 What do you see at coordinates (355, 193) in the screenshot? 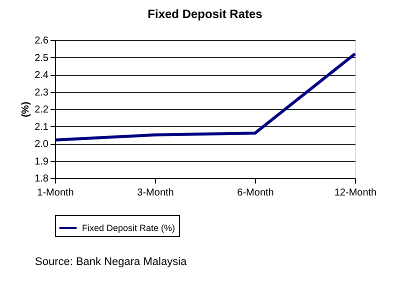
I see `x-tick-label: 12-Month` at bounding box center [355, 193].